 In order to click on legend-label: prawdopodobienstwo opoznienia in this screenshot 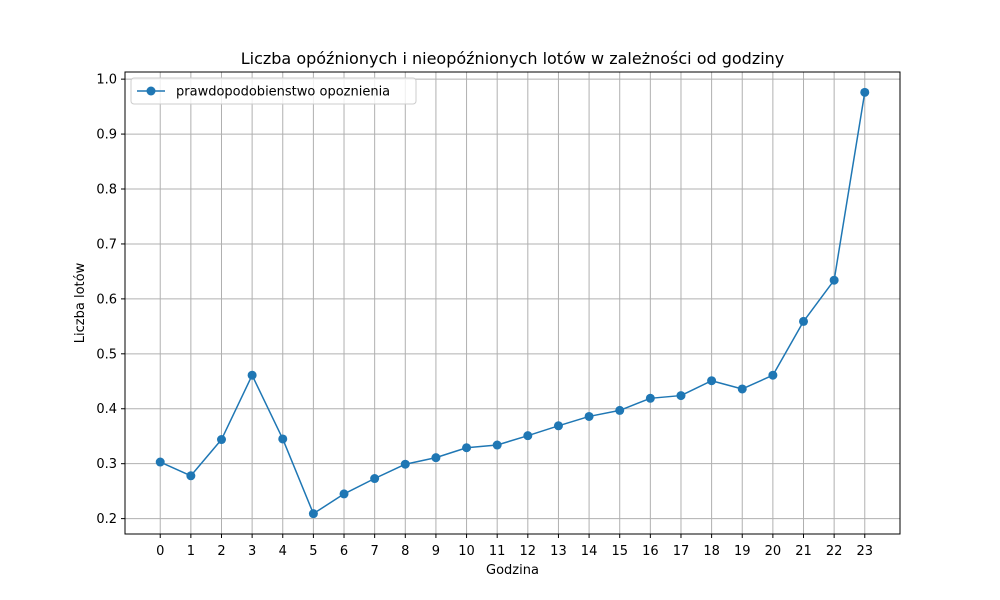, I will do `click(283, 92)`.